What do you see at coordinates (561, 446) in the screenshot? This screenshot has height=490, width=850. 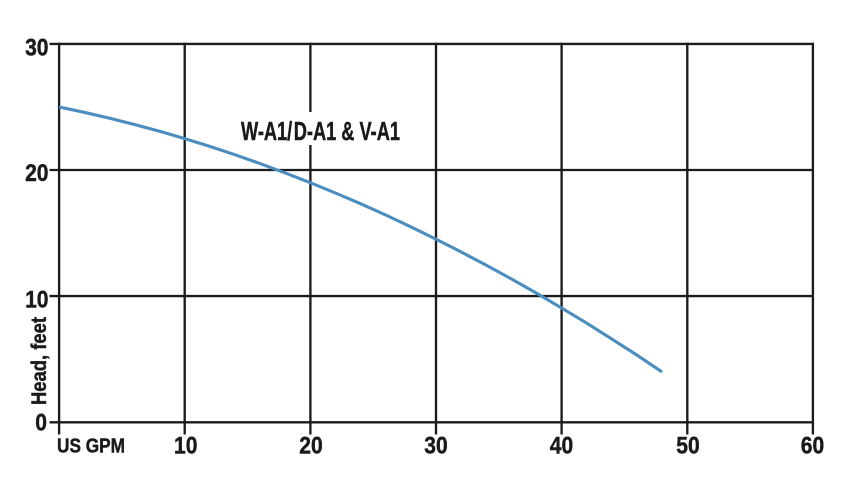 I see `svg-text: 40` at bounding box center [561, 446].